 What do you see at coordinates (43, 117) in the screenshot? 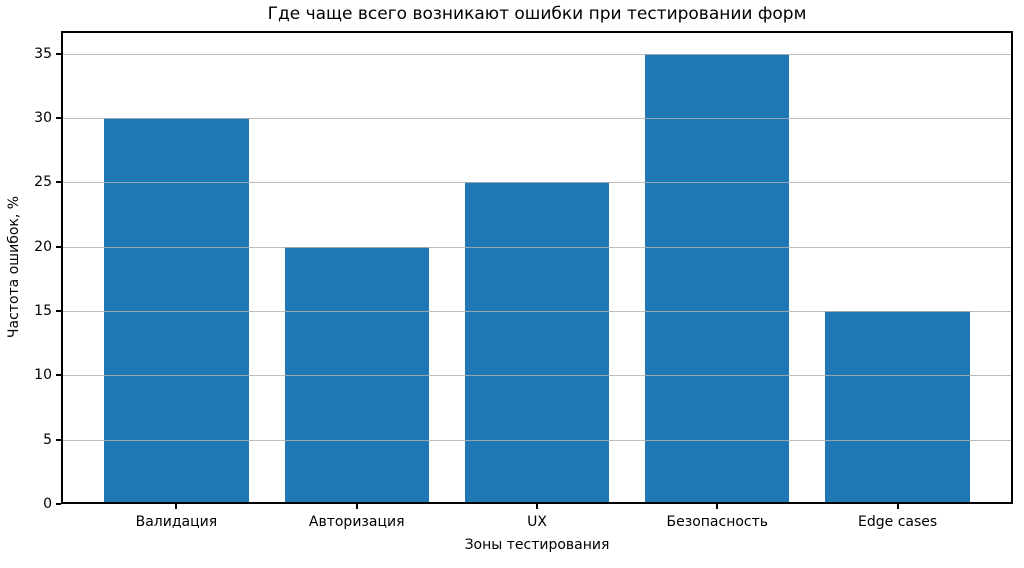
I see `y-tick-label: 30` at bounding box center [43, 117].